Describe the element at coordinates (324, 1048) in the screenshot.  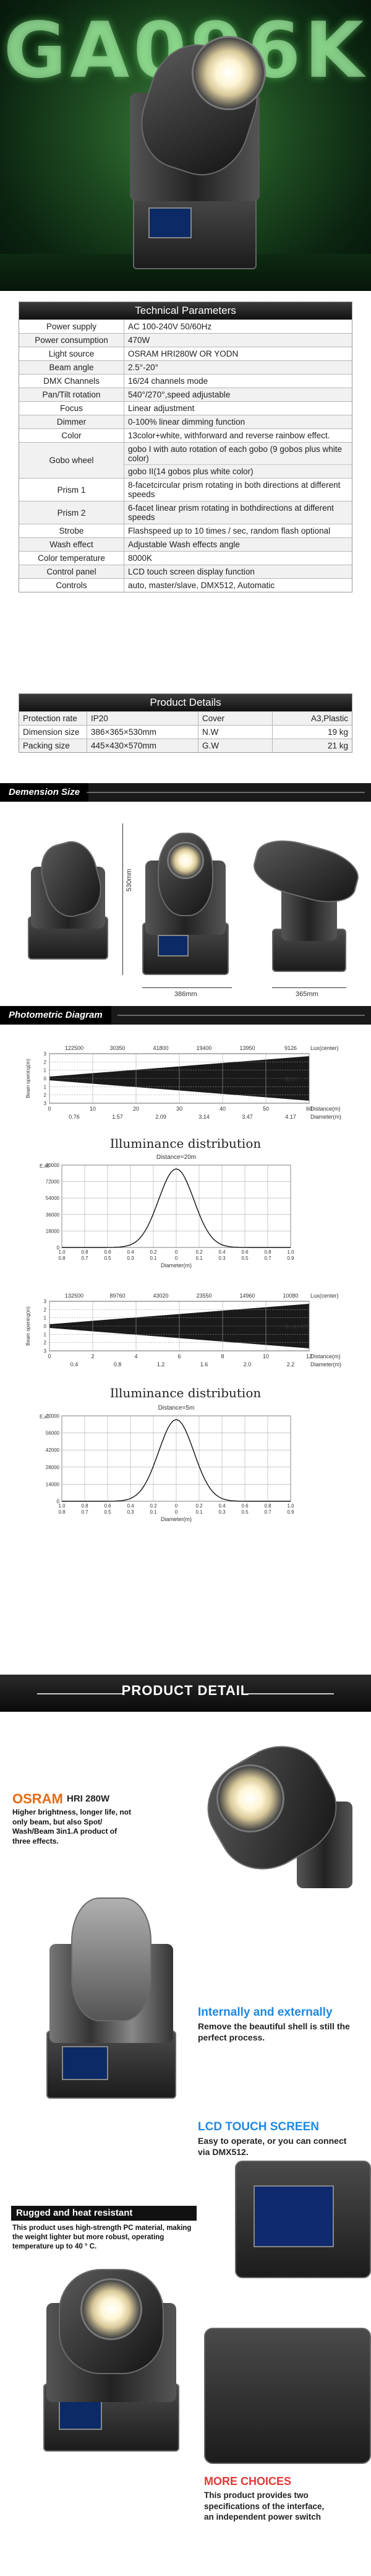
I see `beam-lux-label: Lux(center)` at that location.